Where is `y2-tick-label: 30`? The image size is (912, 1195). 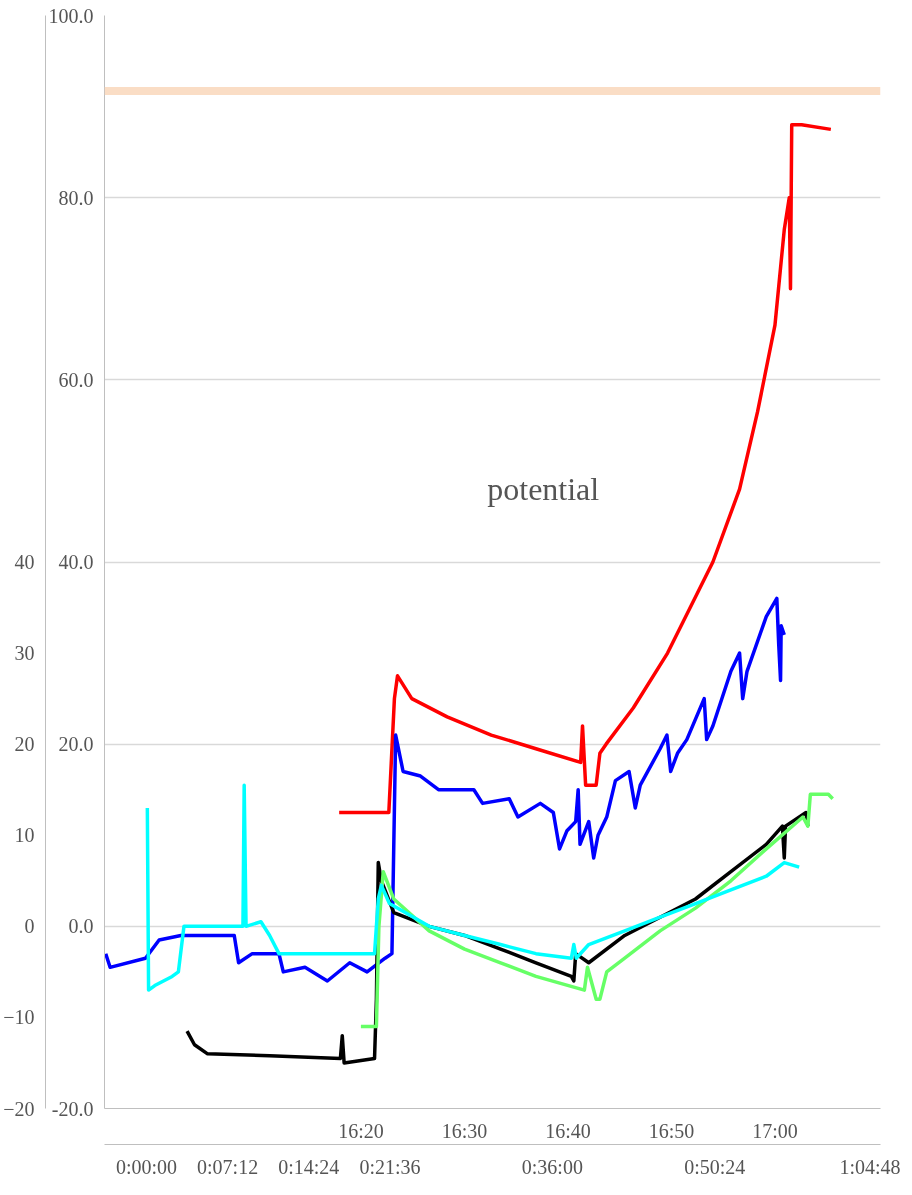
y2-tick-label: 30 is located at coordinates (24, 653).